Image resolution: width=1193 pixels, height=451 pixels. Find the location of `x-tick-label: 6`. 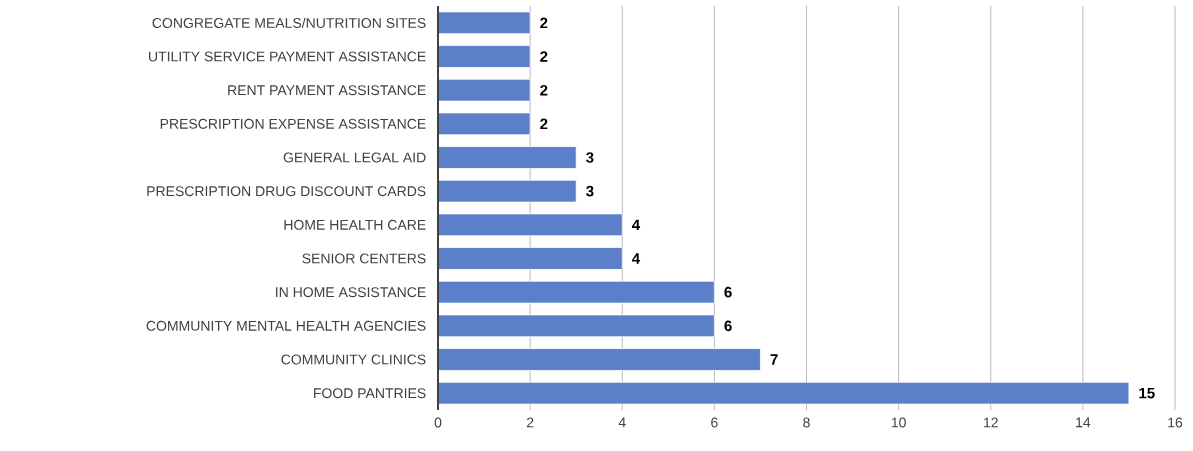

x-tick-label: 6 is located at coordinates (714, 422).